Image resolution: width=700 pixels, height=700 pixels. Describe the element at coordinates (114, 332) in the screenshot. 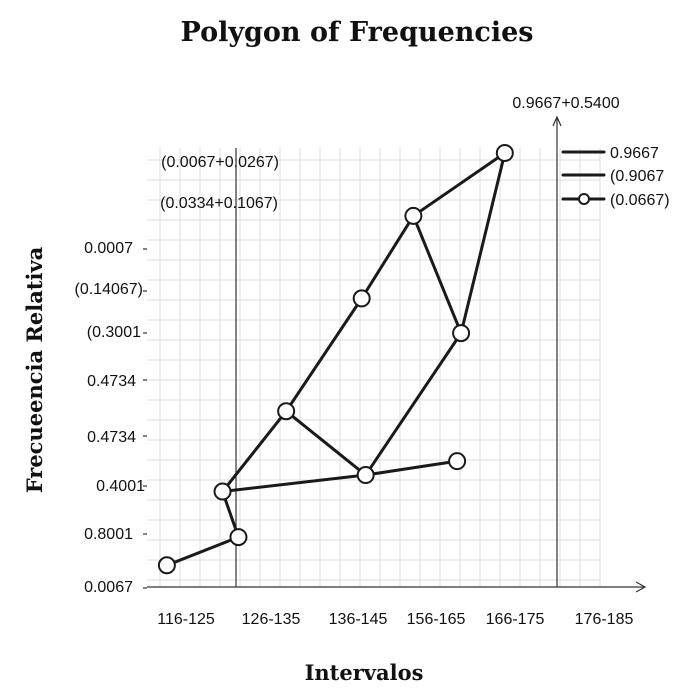

I see `y-tick-label: (0.3001` at that location.